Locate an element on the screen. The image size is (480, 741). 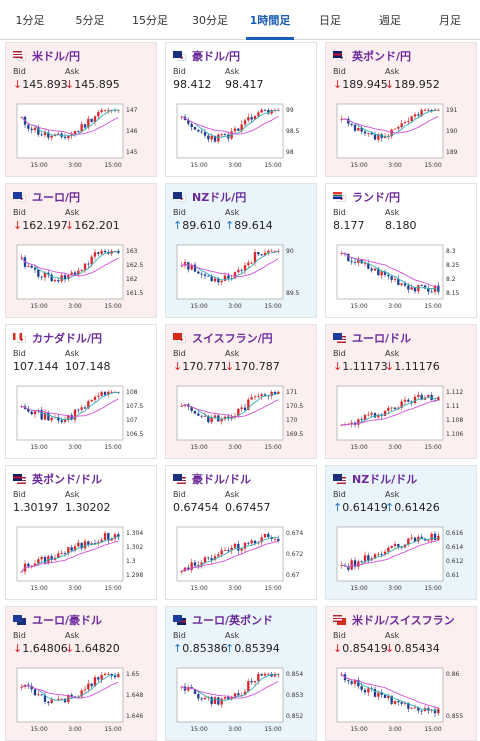
pair-name: カナダドル/円 is located at coordinates (67, 338).